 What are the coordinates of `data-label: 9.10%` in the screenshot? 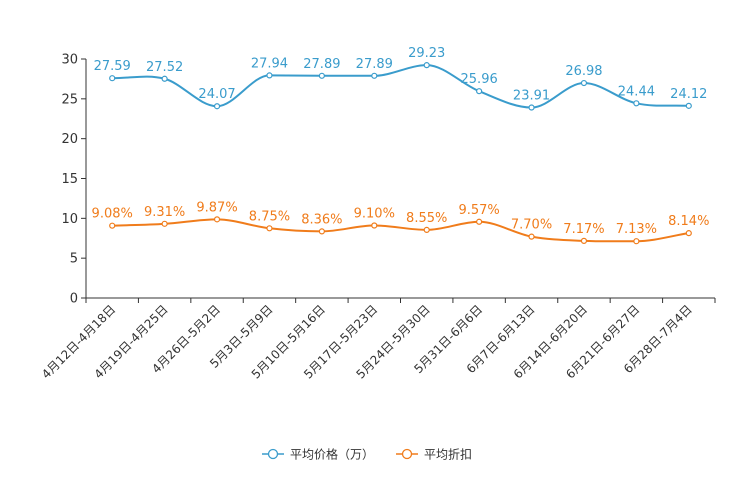 It's located at (374, 214).